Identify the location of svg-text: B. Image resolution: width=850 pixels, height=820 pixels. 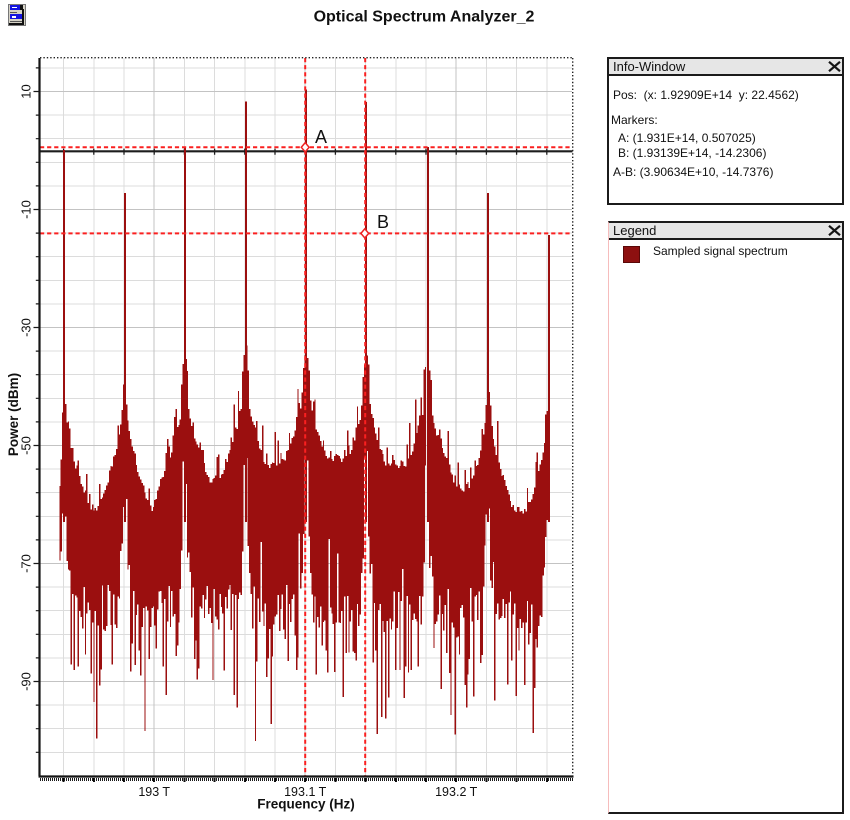
(383, 222).